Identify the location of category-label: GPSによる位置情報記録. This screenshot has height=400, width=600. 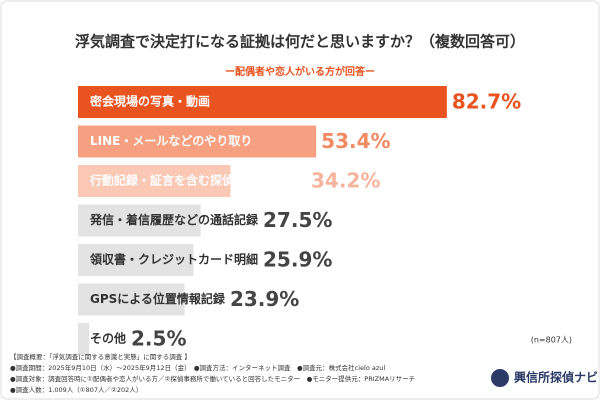
(158, 298).